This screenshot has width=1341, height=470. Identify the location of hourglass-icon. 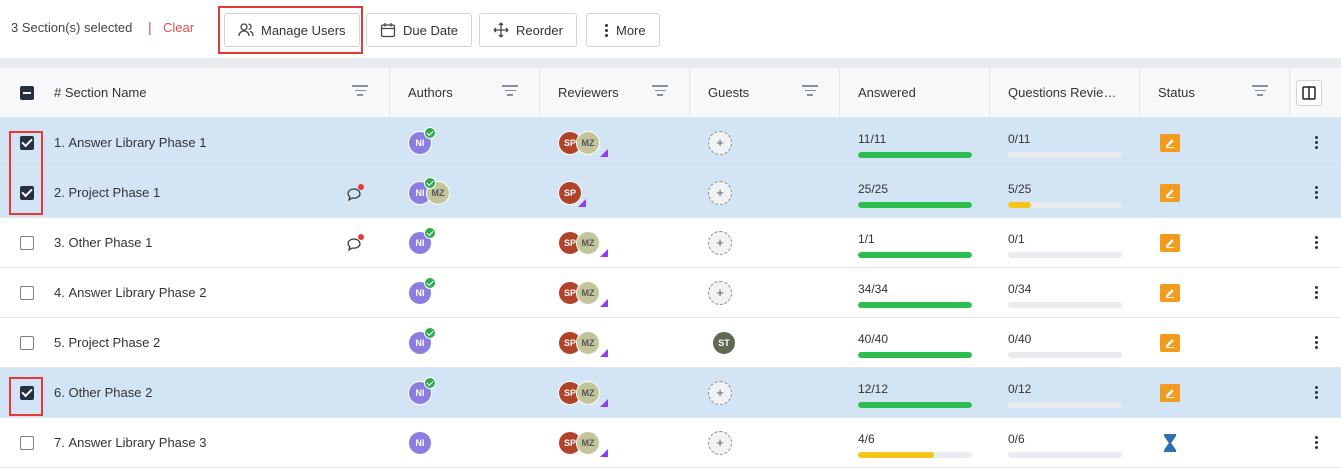
(1170, 443).